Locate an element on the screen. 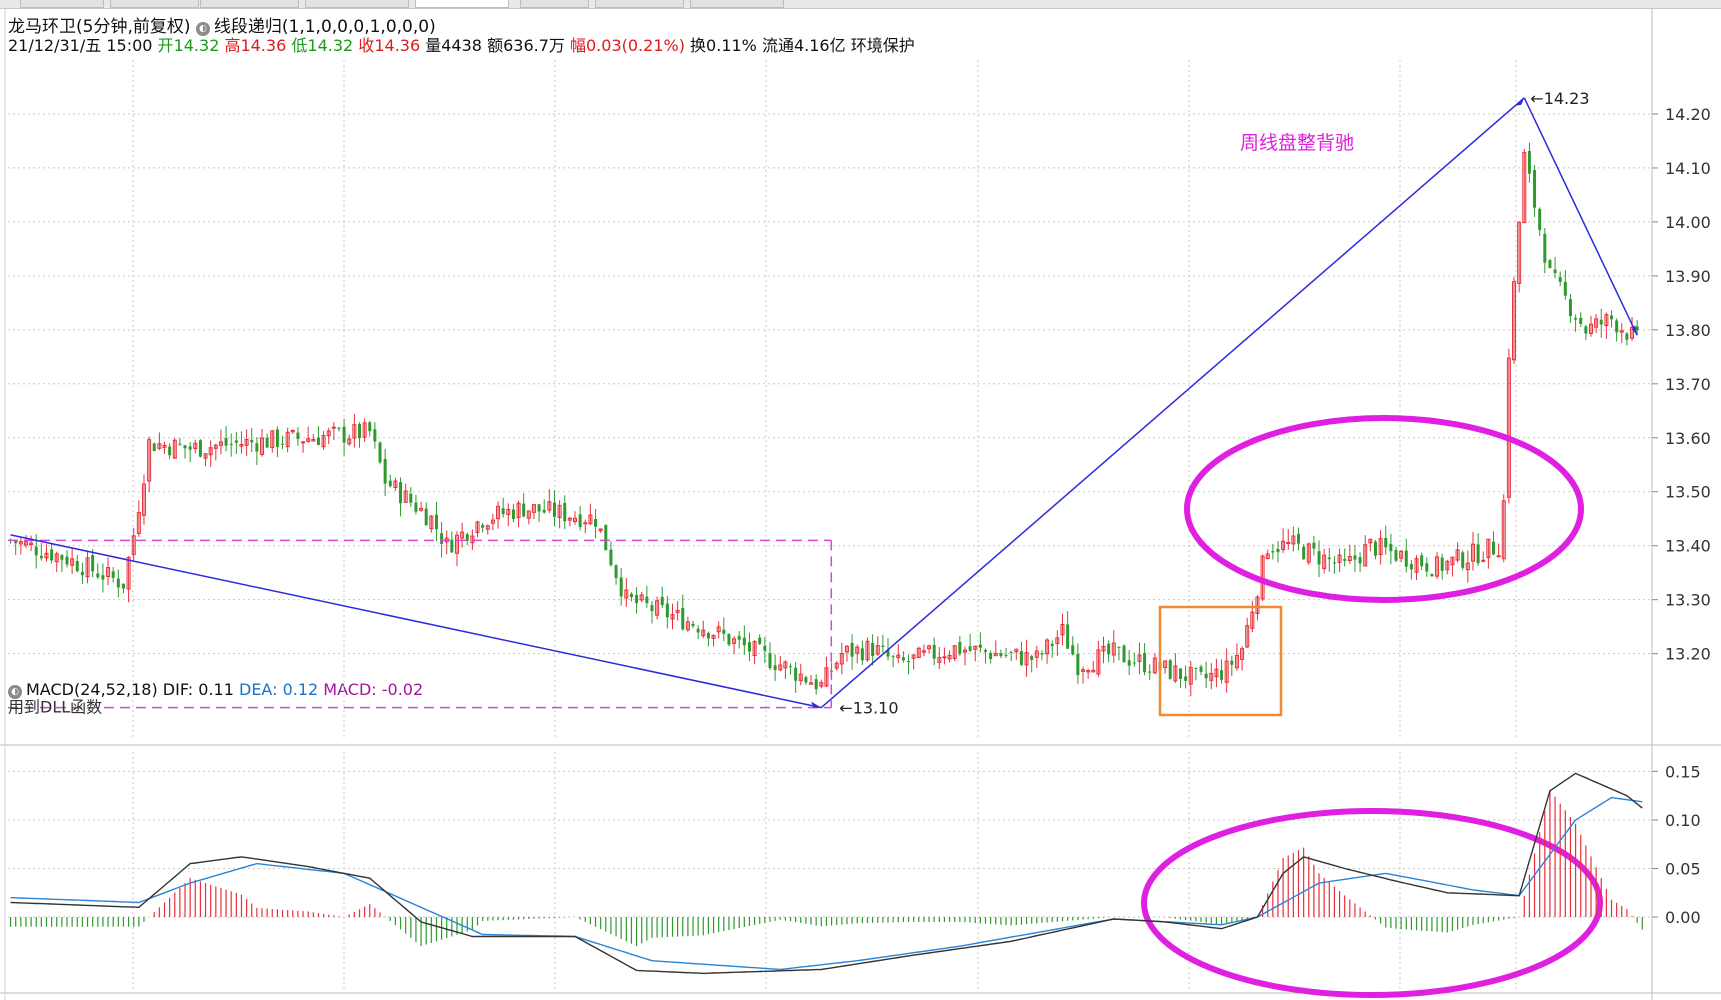  macd-toggle-icon: ◐ is located at coordinates (15, 692).